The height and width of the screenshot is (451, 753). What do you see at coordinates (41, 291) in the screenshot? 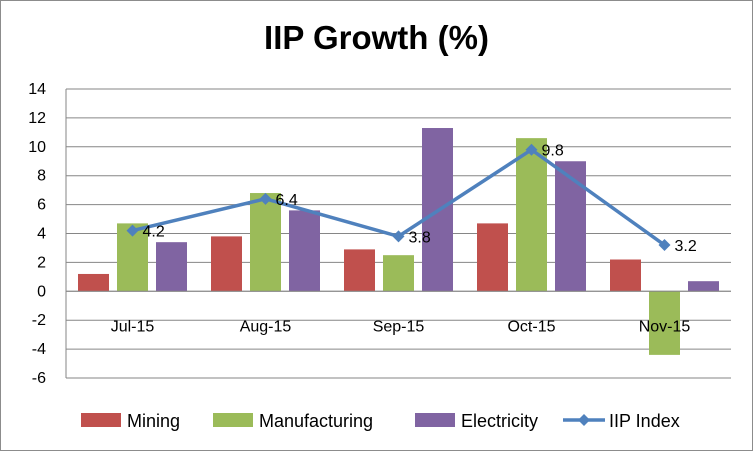
I see `y-tick-label: 0` at bounding box center [41, 291].